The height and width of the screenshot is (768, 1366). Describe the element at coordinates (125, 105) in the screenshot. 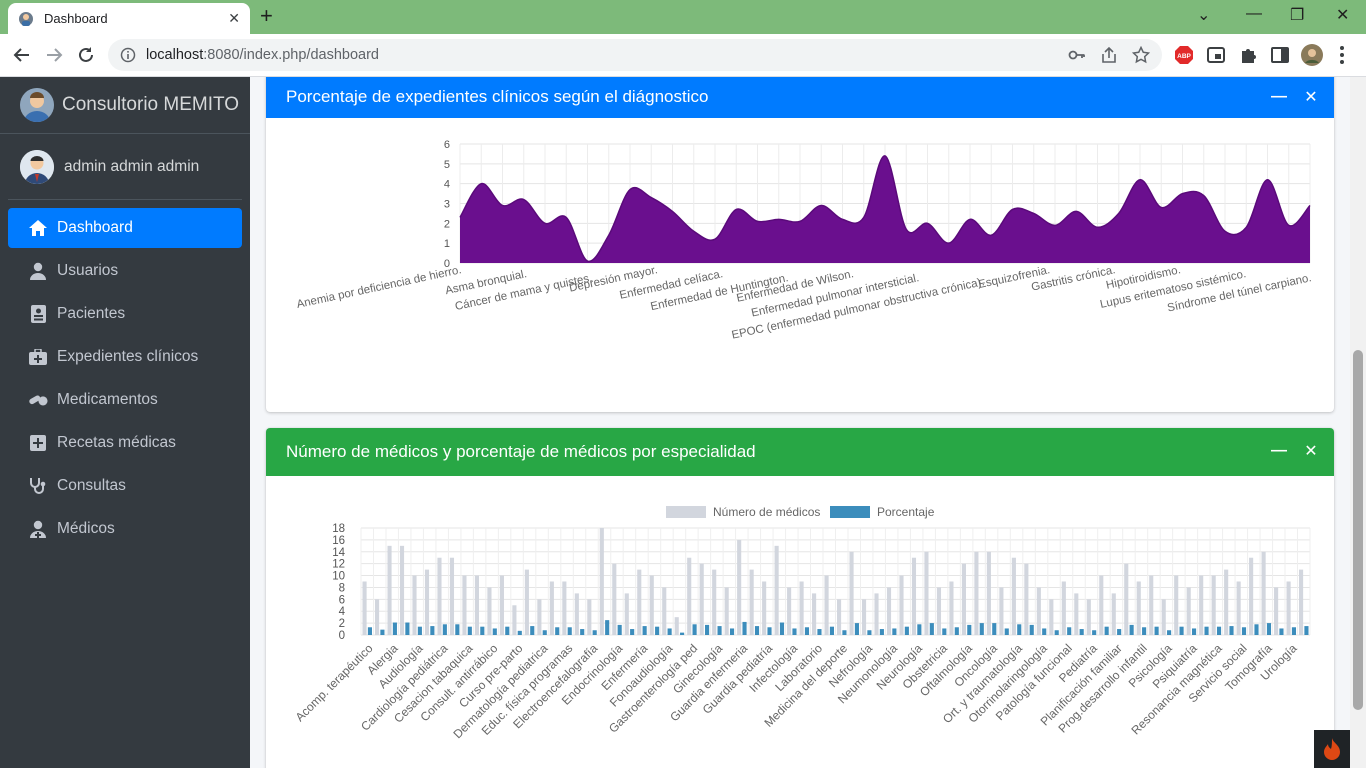

I see `brand-link: Consultorio MEMITO` at that location.